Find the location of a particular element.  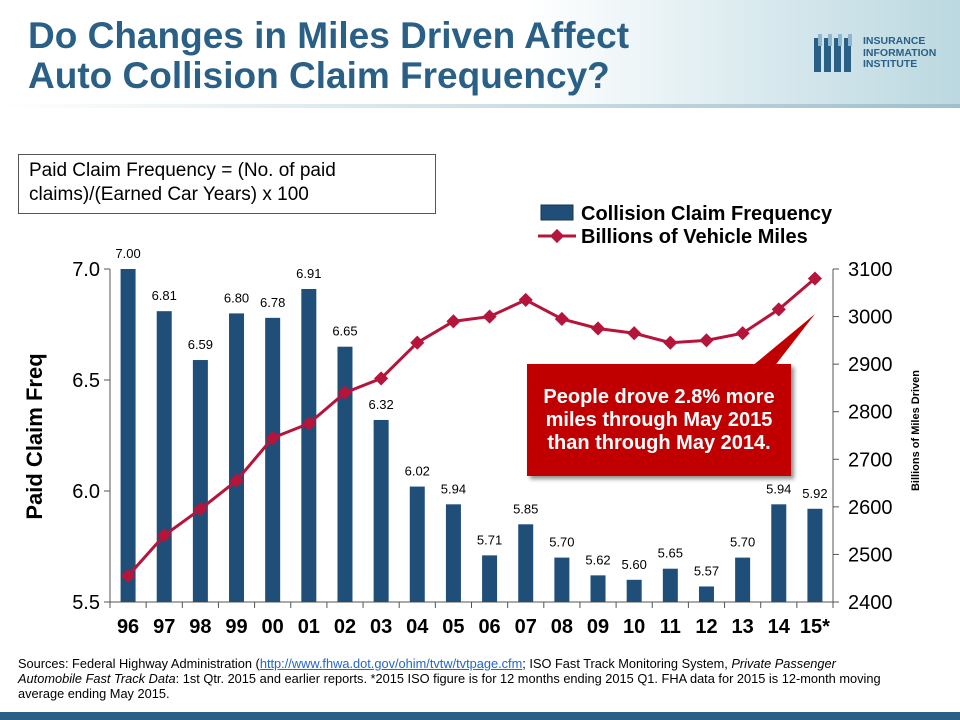

iii-logo: INSURANCE INFORMATION INSTITUTE is located at coordinates (882, 56).